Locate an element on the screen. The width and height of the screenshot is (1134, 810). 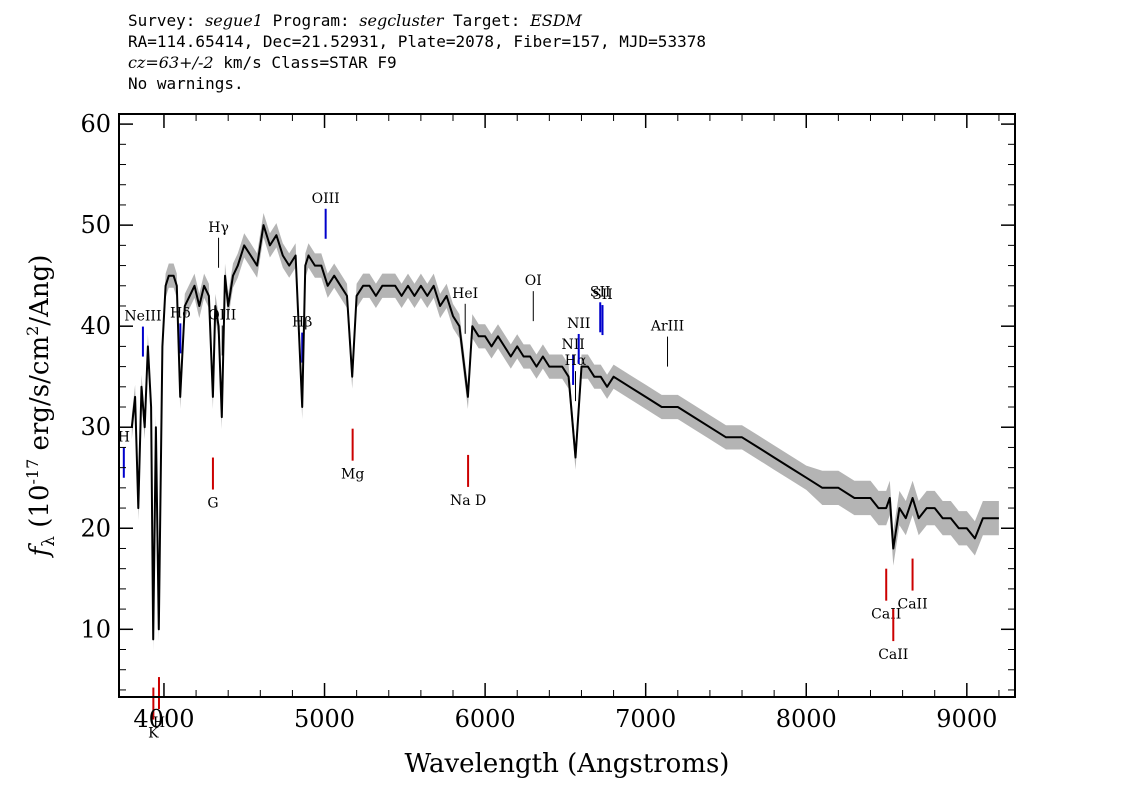
label-h-10: Hα is located at coordinates (576, 361).